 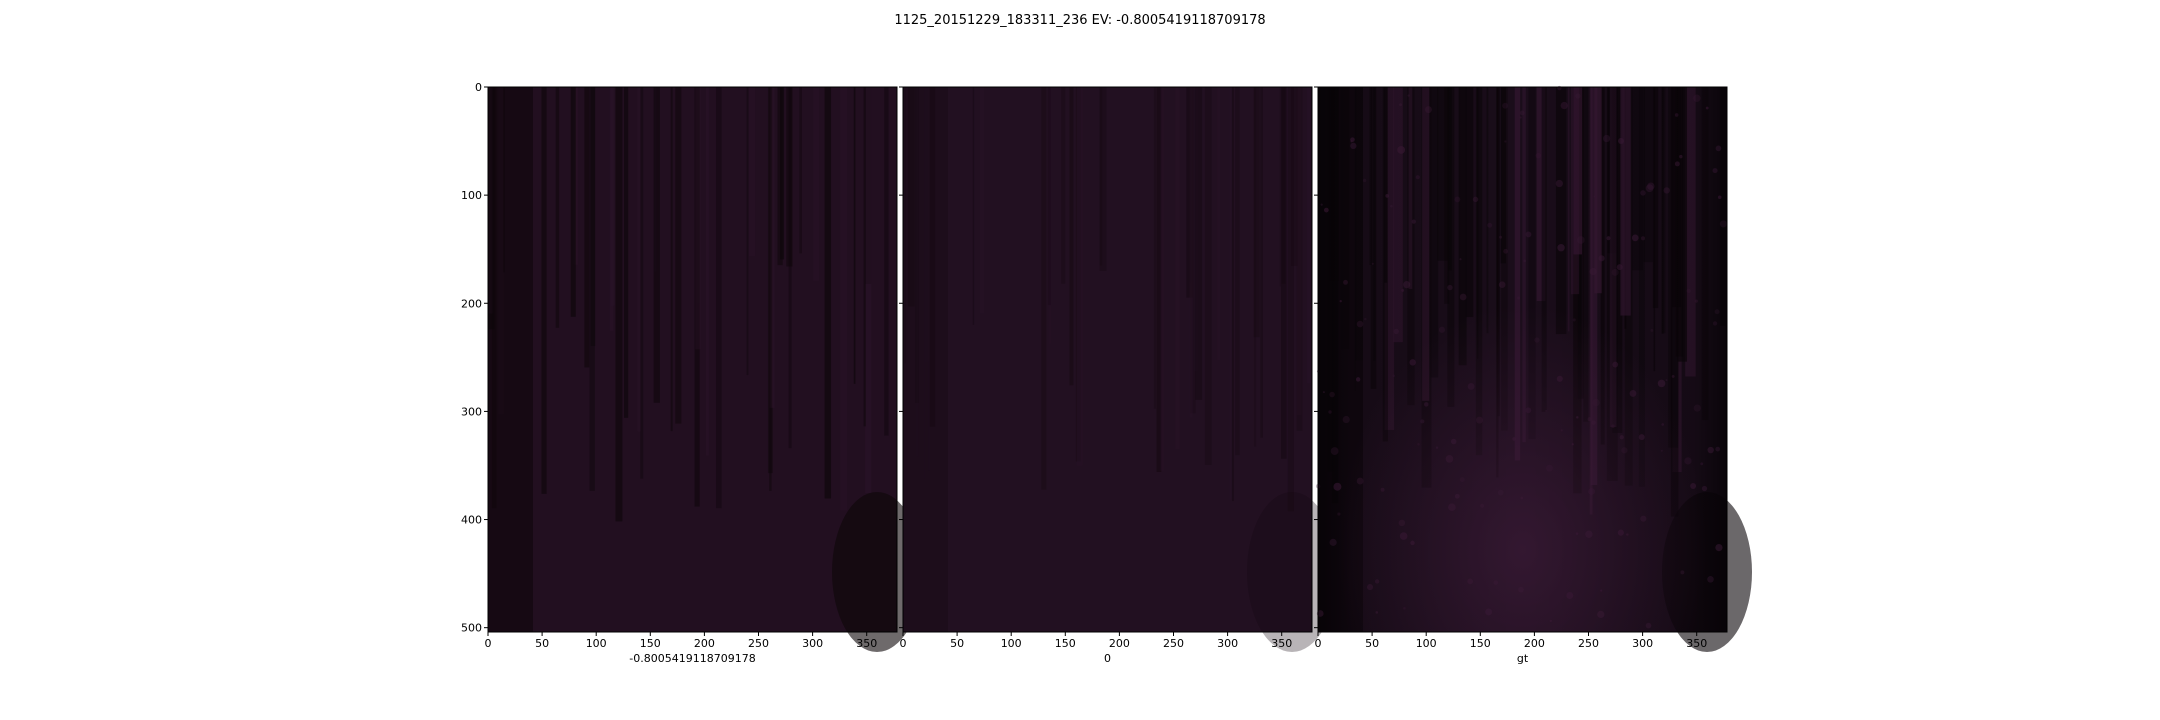 What do you see at coordinates (1227, 643) in the screenshot?
I see `x-tick-label: 300` at bounding box center [1227, 643].